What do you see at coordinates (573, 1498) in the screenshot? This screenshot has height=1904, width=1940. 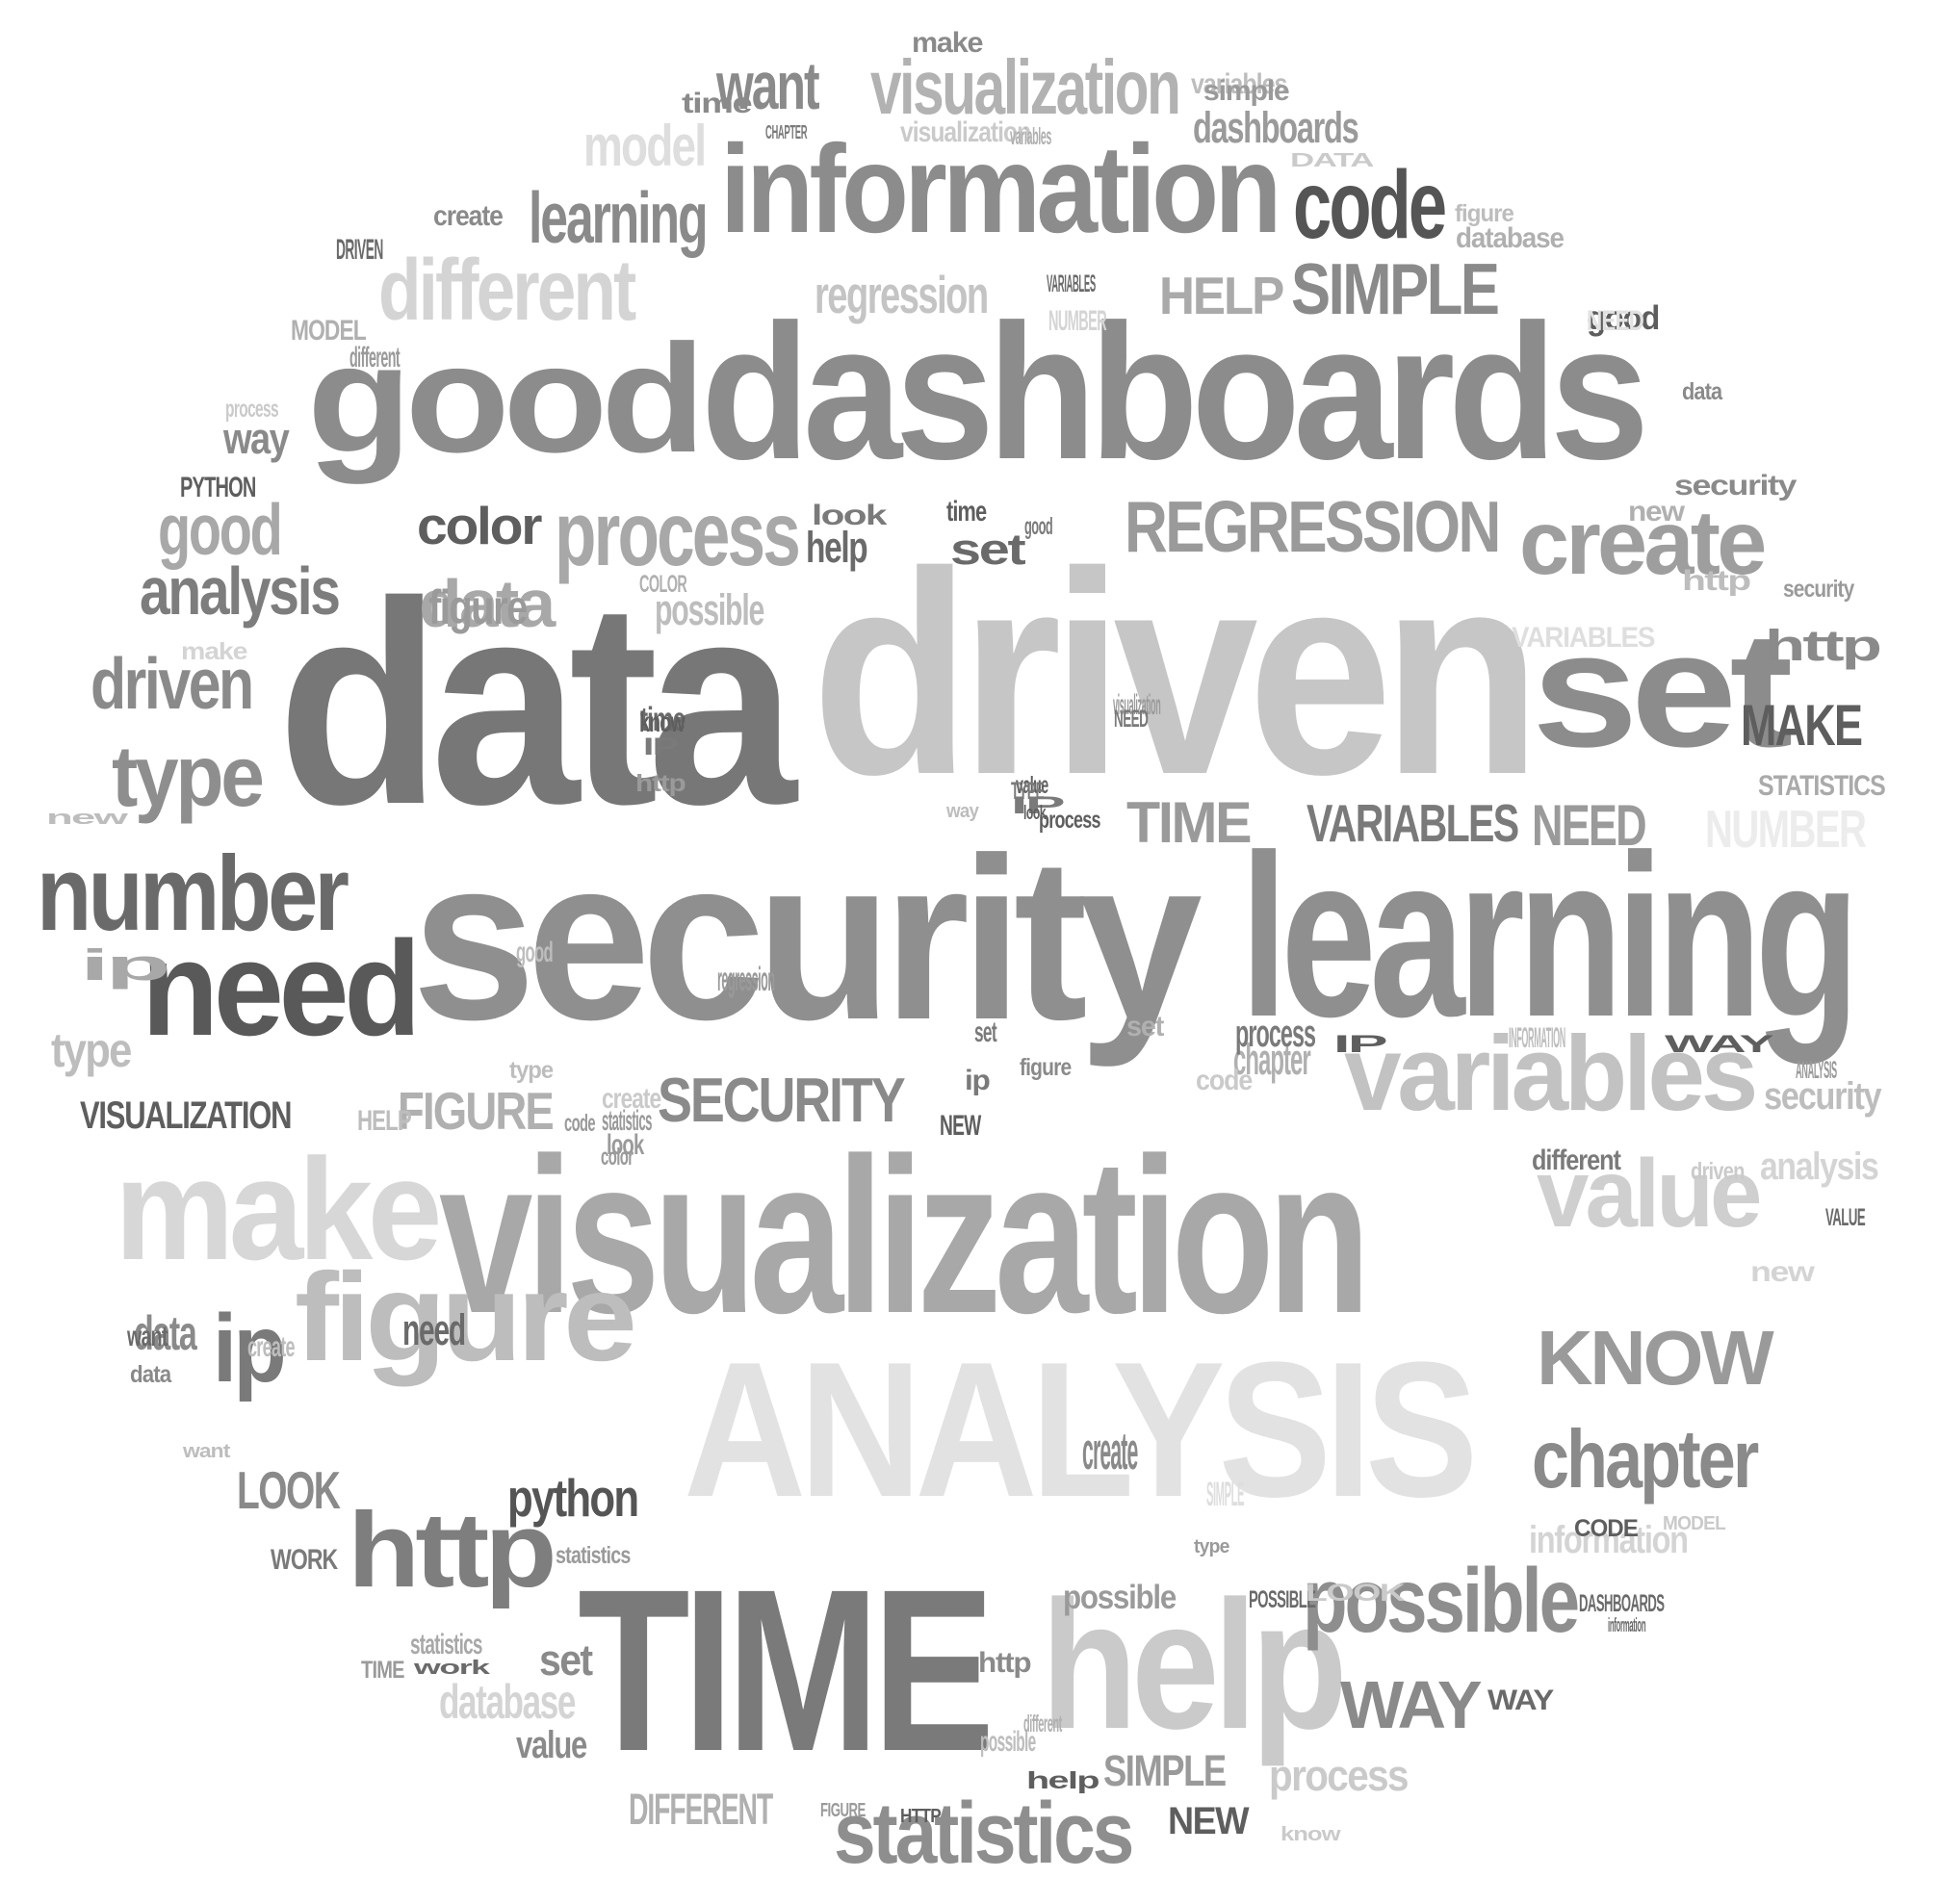 I see `cloud-word-python: python` at bounding box center [573, 1498].